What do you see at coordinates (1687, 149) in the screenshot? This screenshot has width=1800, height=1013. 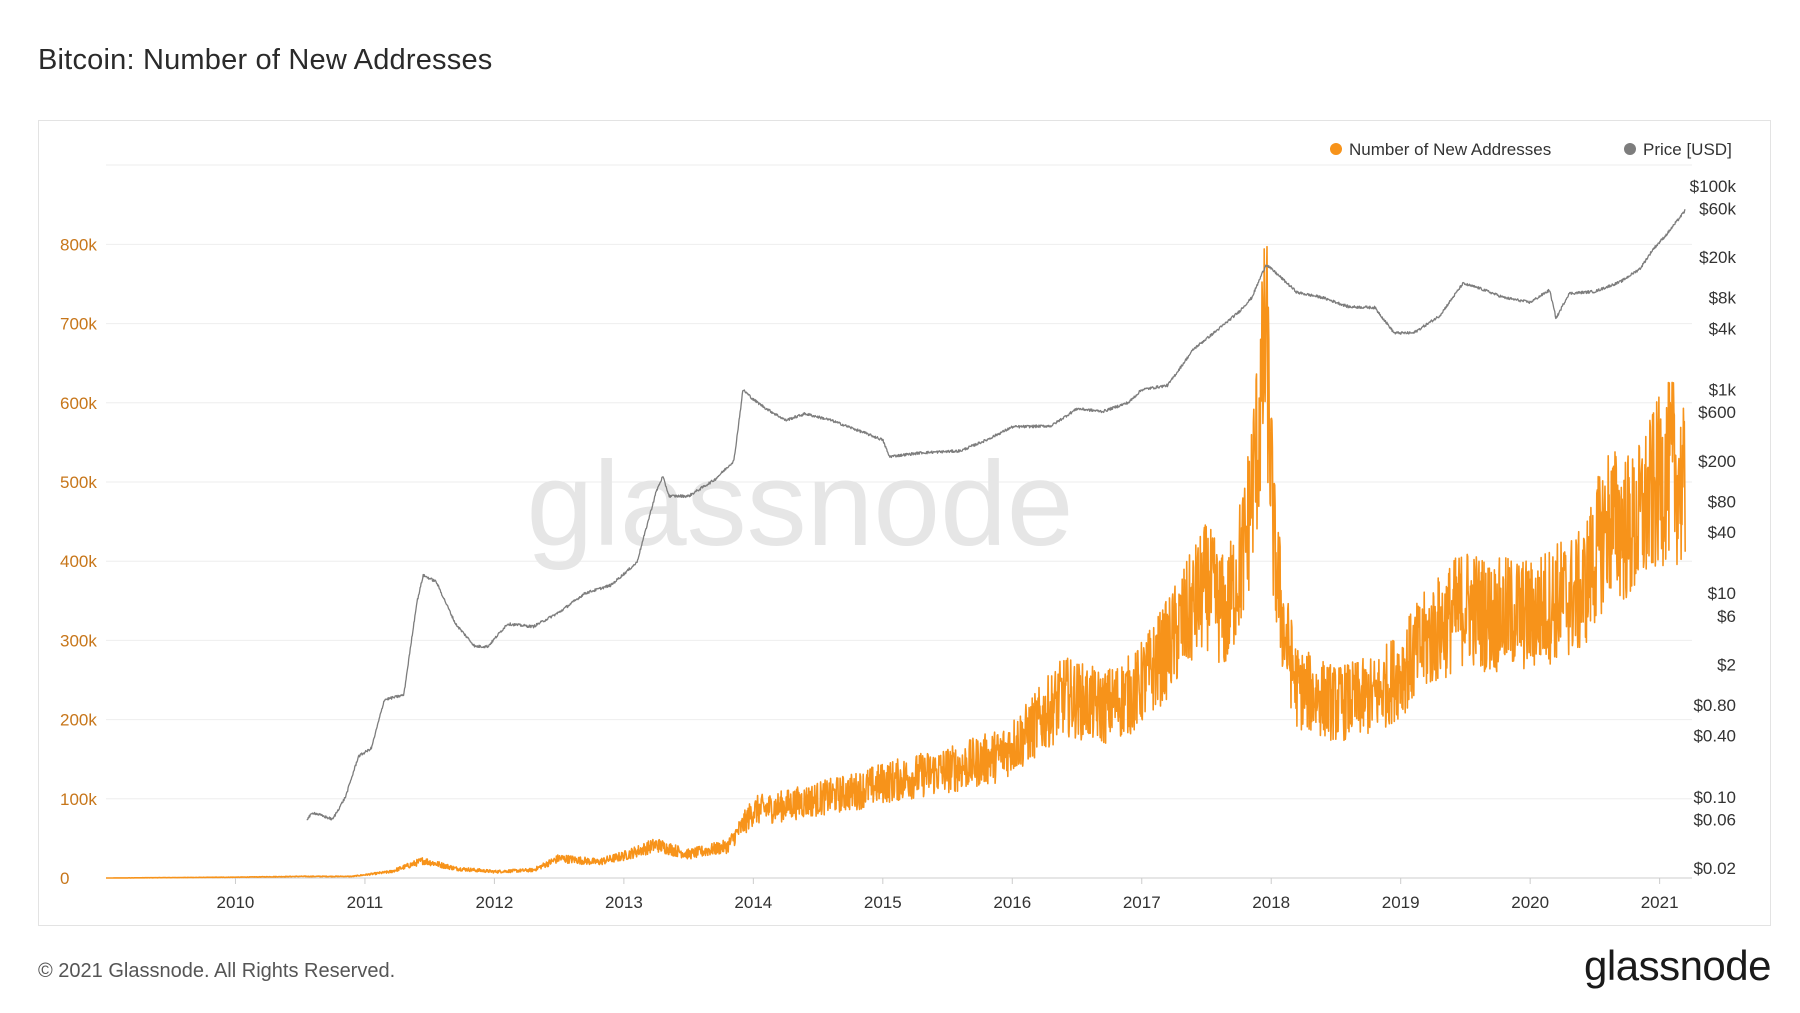 I see `legend-label: Price [USD]` at bounding box center [1687, 149].